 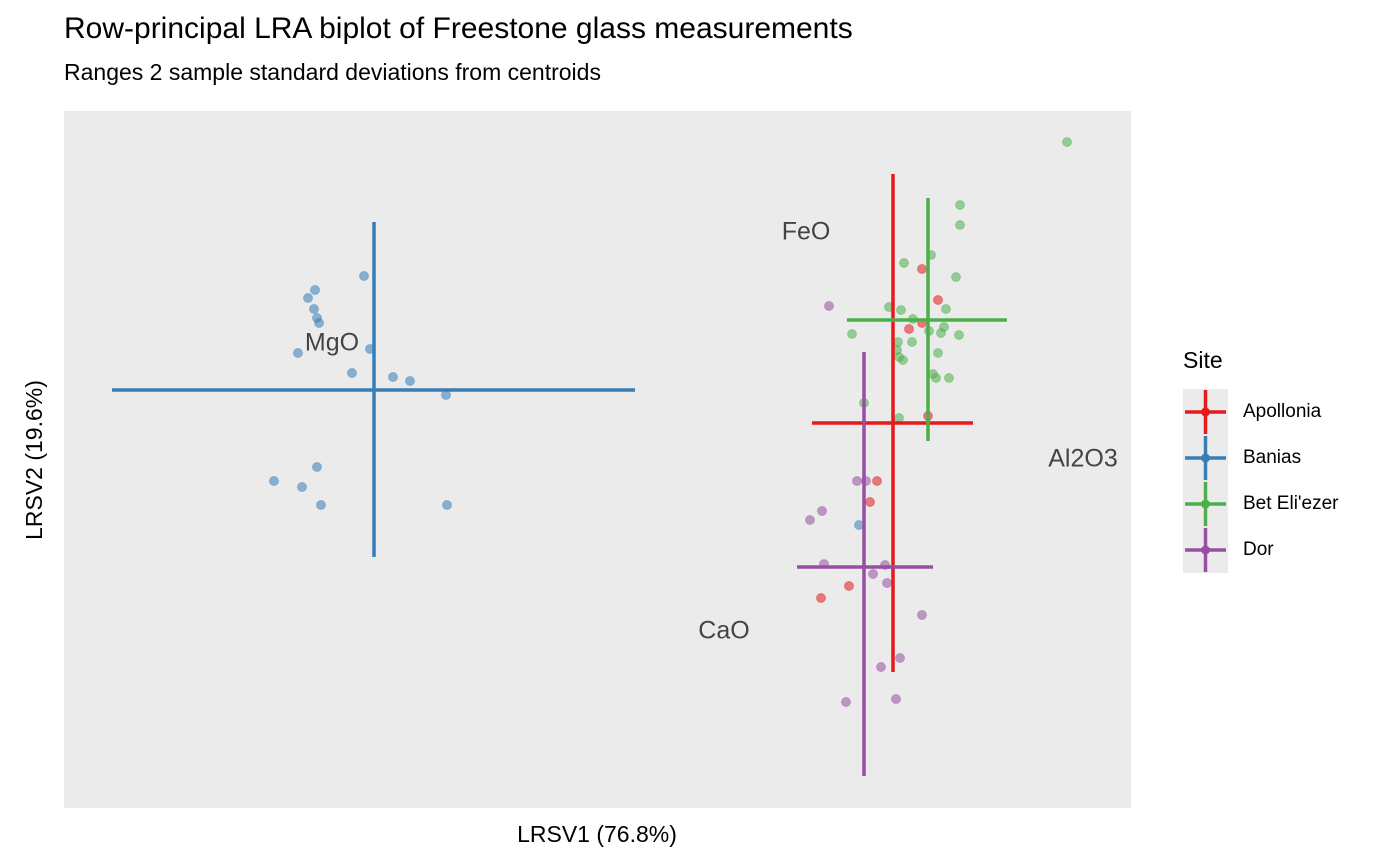 I want to click on x-axis-label: LRSV1 (76.8%), so click(x=597, y=834).